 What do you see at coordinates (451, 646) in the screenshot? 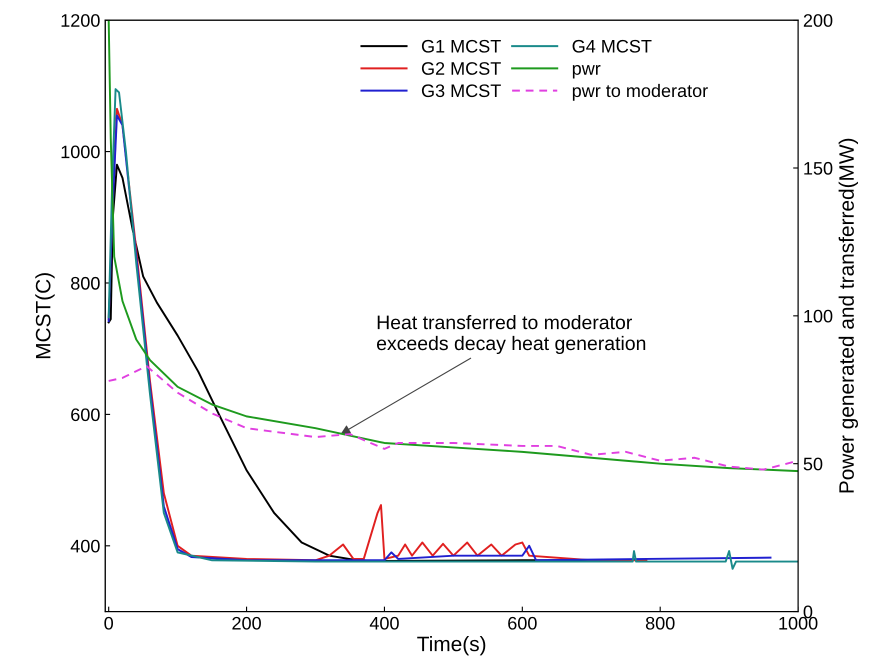
I see `x-axis-title: Time(s)` at bounding box center [451, 646].